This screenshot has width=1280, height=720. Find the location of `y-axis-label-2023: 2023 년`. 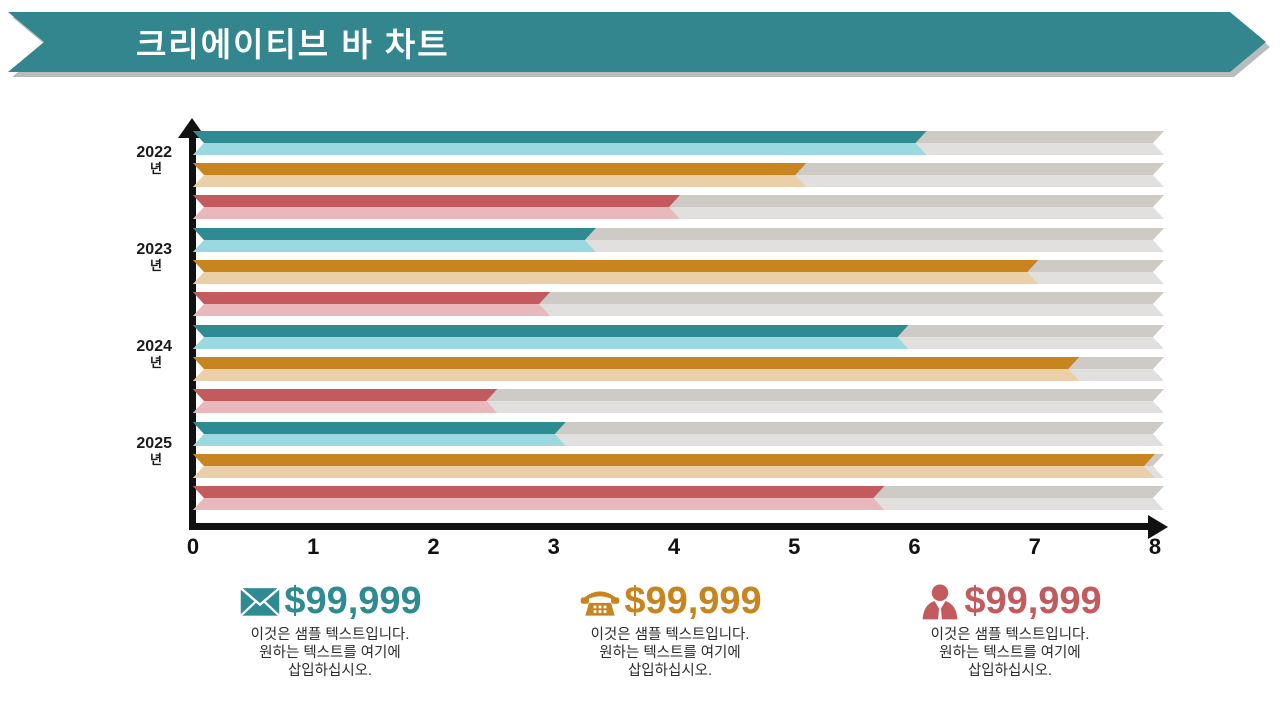

y-axis-label-2023: 2023 년 is located at coordinates (132, 257).